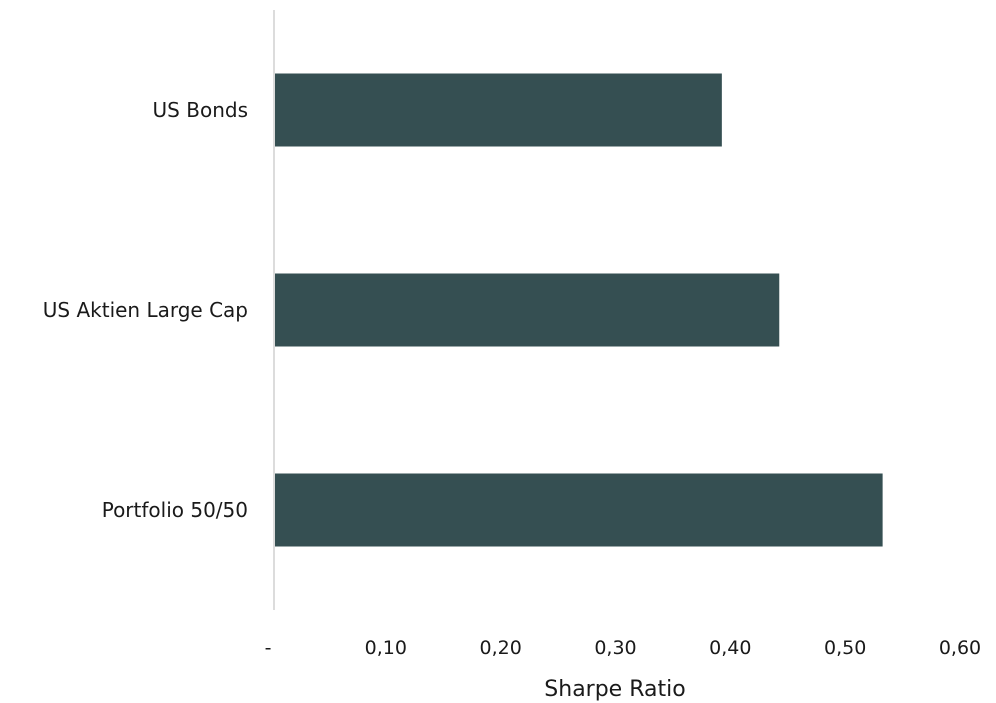 This screenshot has height=703, width=996. I want to click on x-tick-label: -, so click(268, 648).